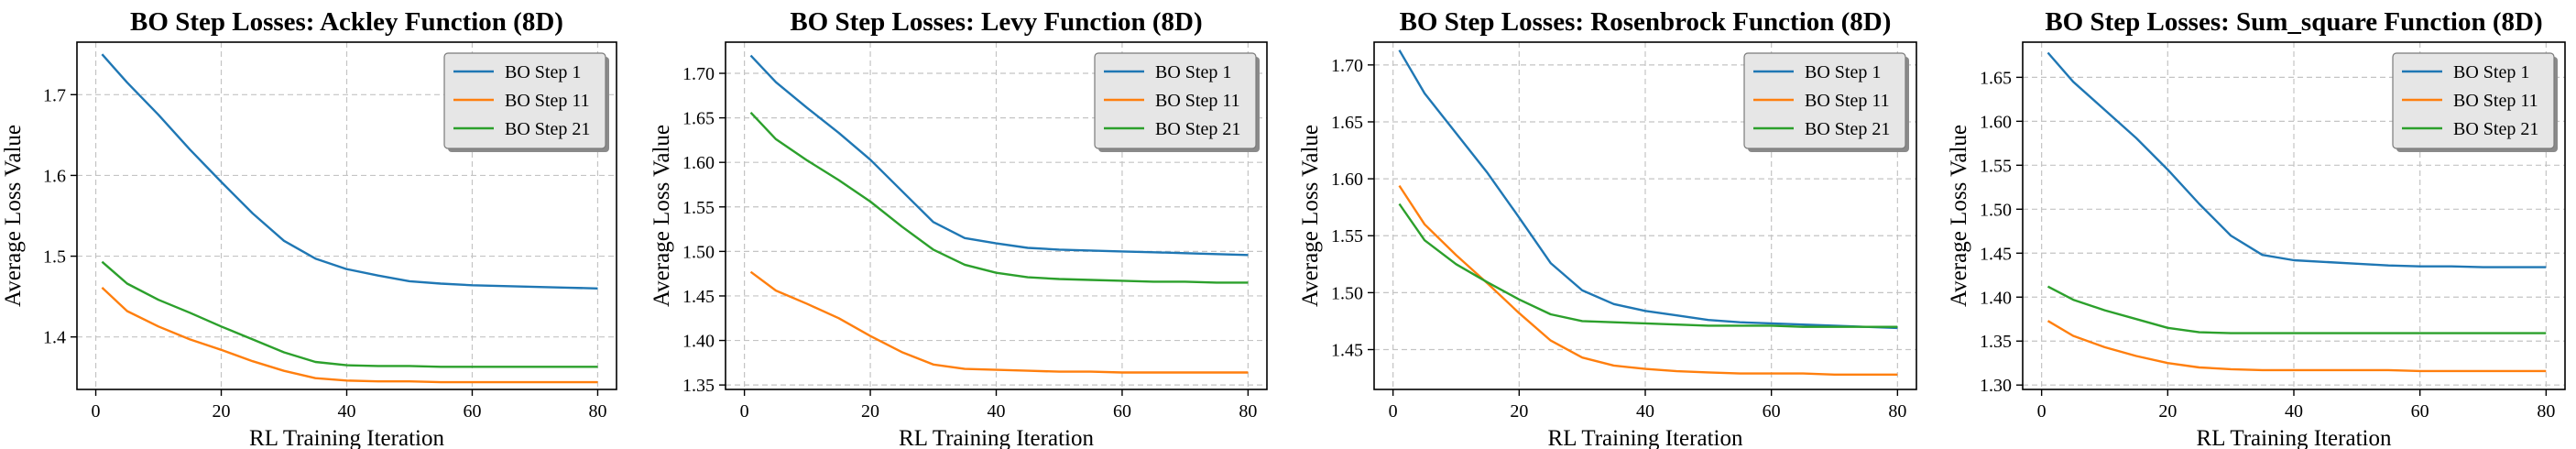 The image size is (2576, 449). What do you see at coordinates (346, 22) in the screenshot?
I see `chart-title: BO Step Losses: Ackley Function (8D)` at bounding box center [346, 22].